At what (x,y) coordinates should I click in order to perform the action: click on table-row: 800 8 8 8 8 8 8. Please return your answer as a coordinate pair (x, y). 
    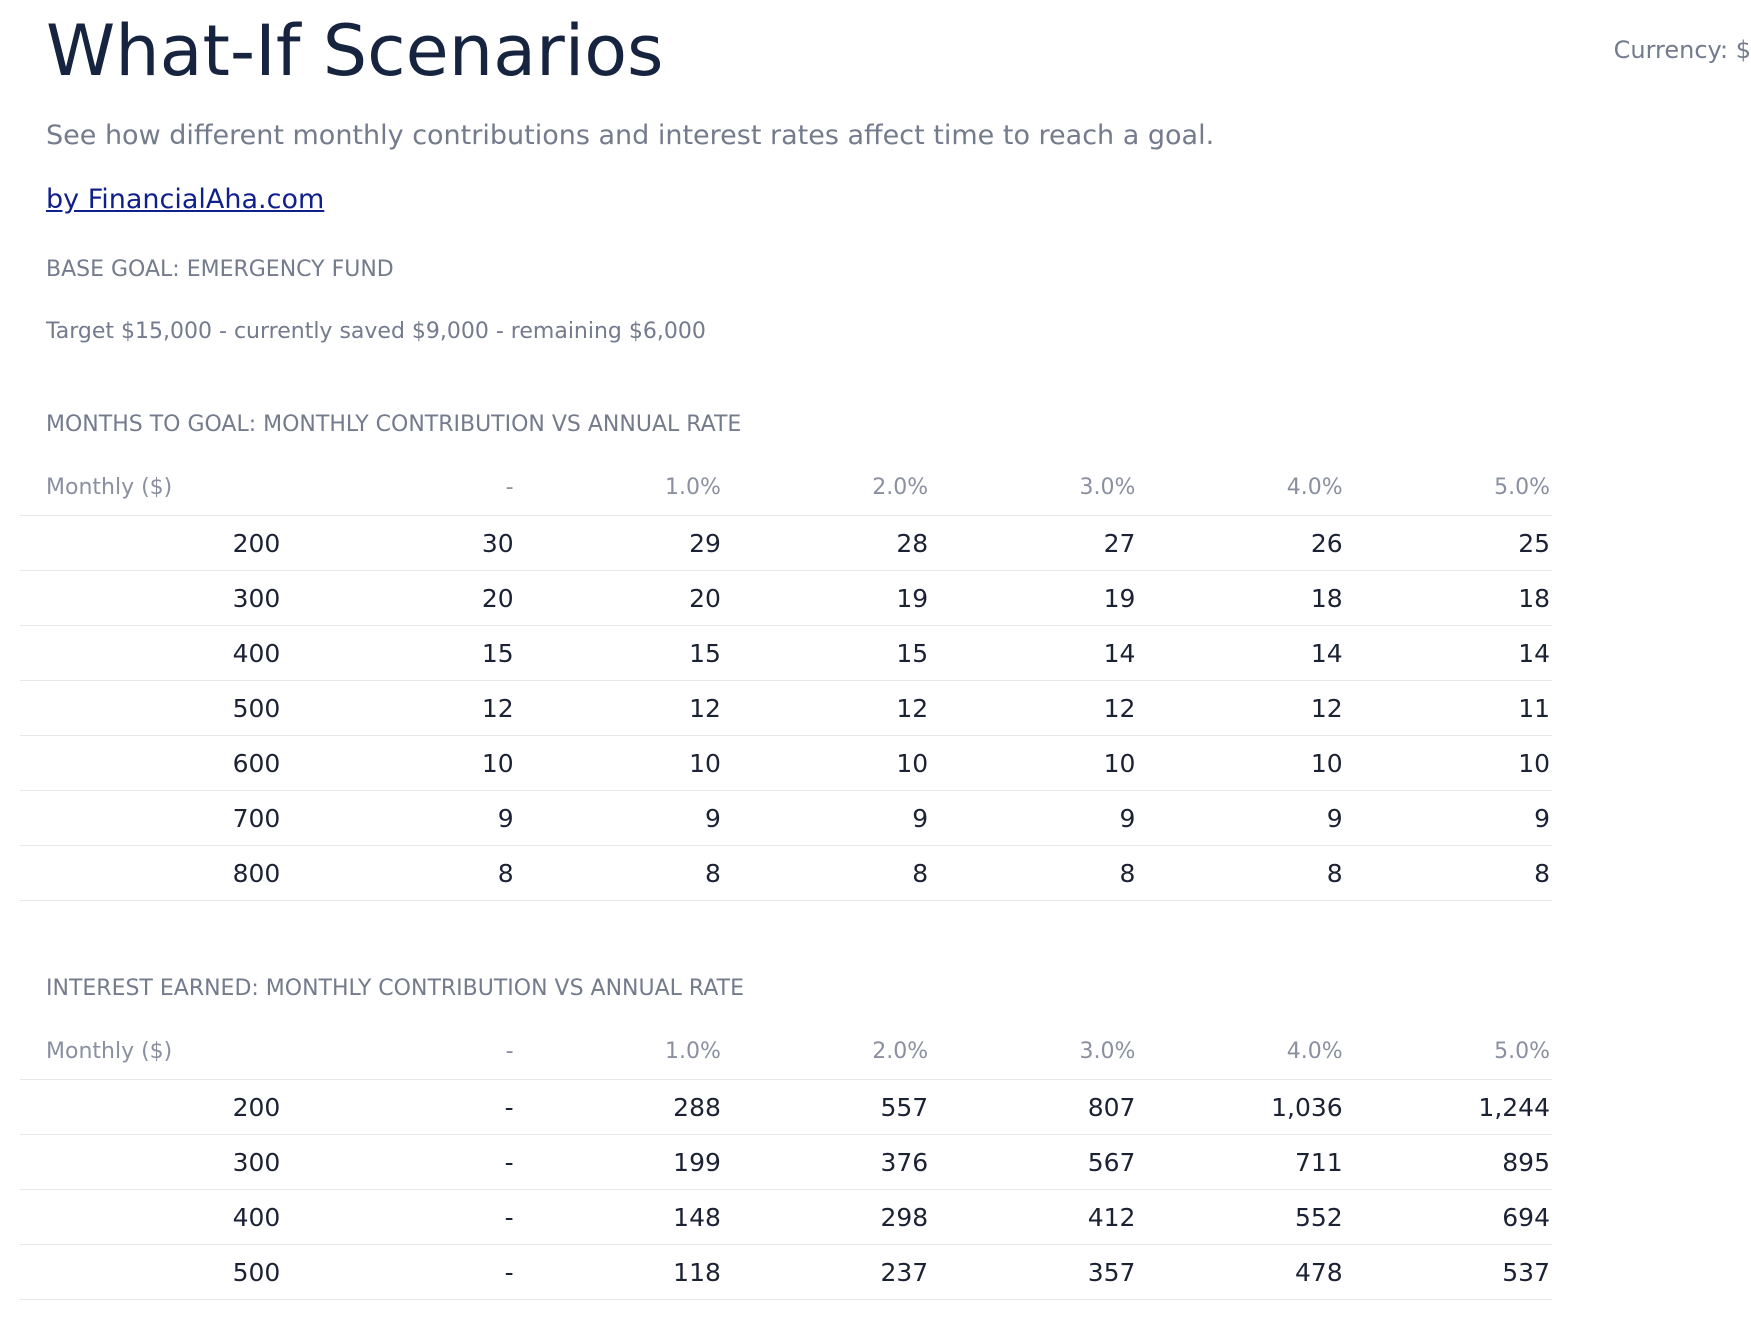
    Looking at the image, I should click on (786, 873).